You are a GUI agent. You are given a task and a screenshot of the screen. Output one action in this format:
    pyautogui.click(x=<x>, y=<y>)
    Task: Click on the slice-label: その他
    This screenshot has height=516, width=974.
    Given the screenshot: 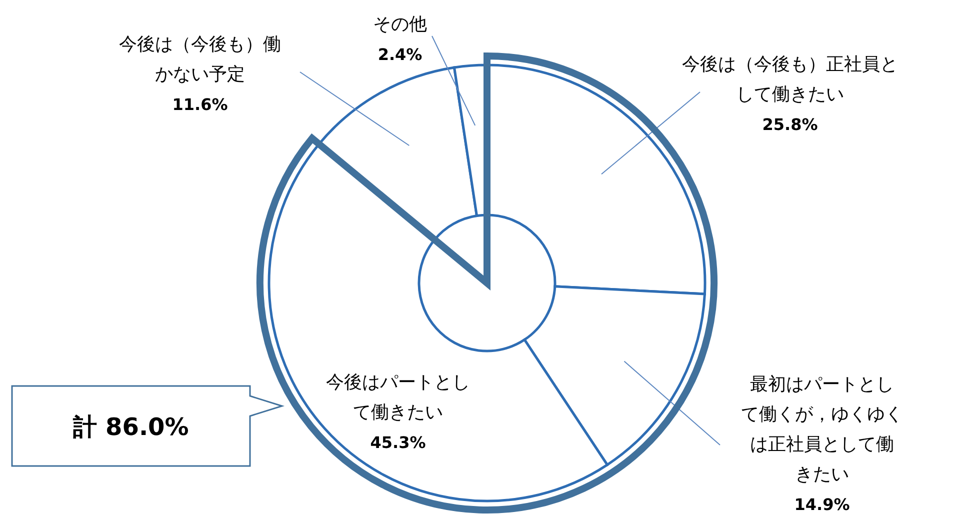 What is the action you would take?
    pyautogui.click(x=400, y=24)
    